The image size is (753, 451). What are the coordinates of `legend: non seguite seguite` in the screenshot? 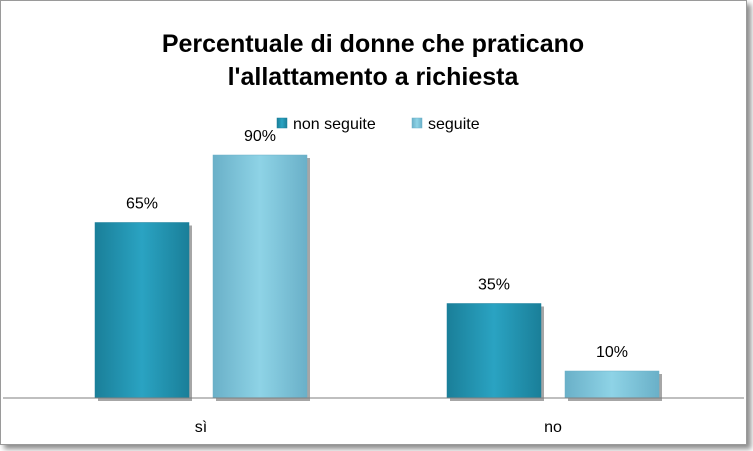 It's located at (378, 124).